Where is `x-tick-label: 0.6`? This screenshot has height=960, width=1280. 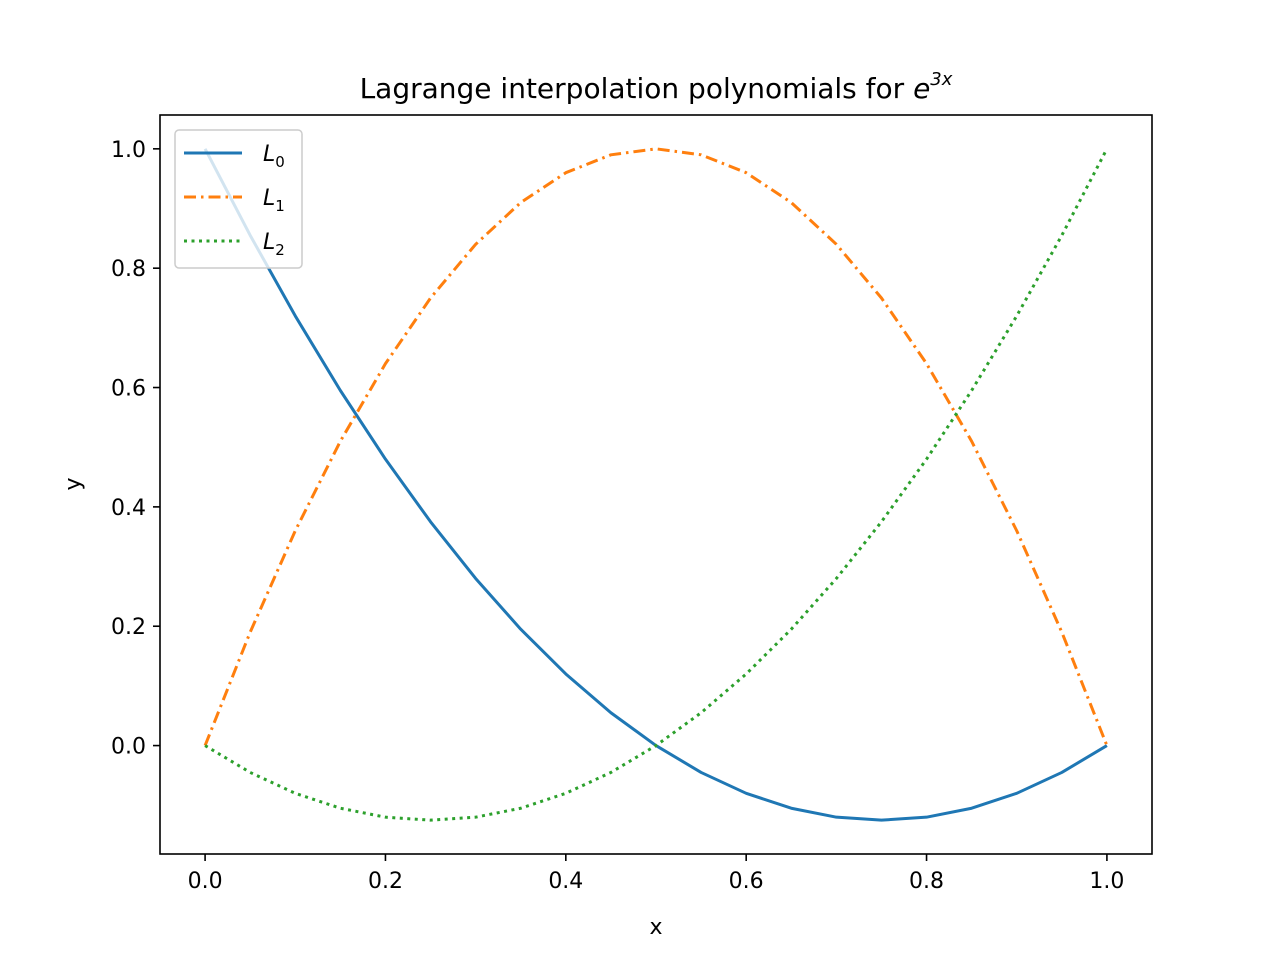 x-tick-label: 0.6 is located at coordinates (746, 881).